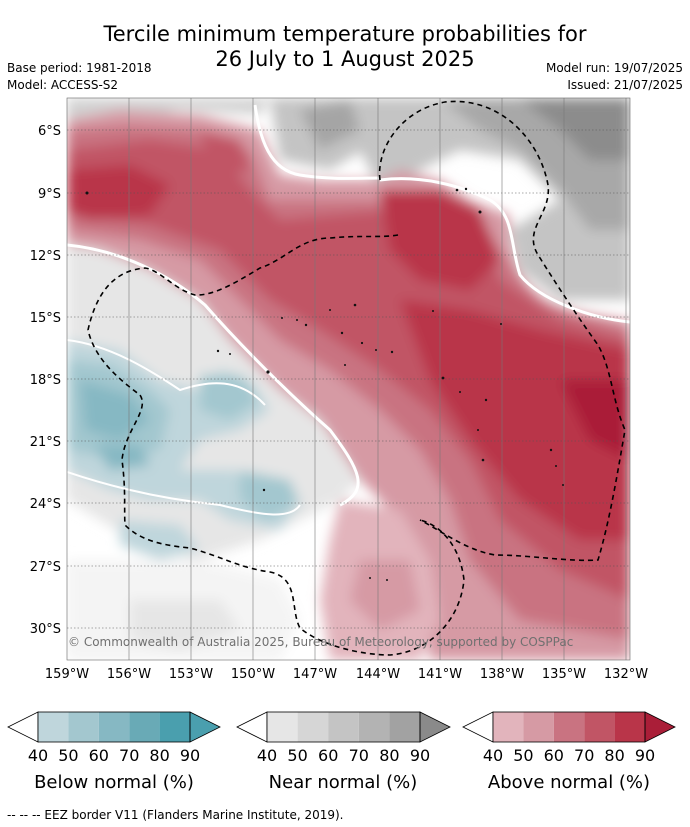  Describe the element at coordinates (49, 194) in the screenshot. I see `lat-label: 9°S` at that location.